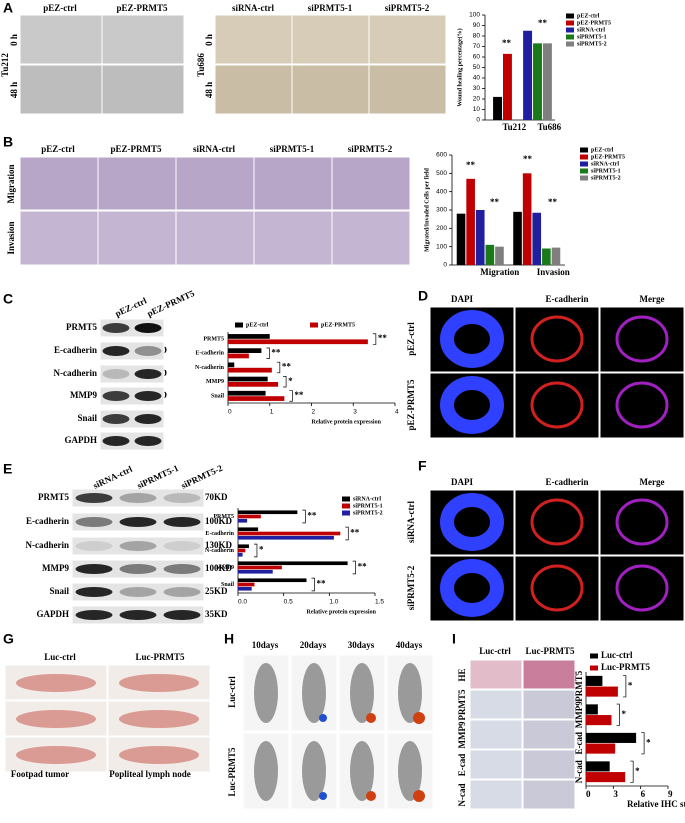 This screenshot has width=685, height=823. Describe the element at coordinates (53, 614) in the screenshot. I see `label: GAPDH` at that location.